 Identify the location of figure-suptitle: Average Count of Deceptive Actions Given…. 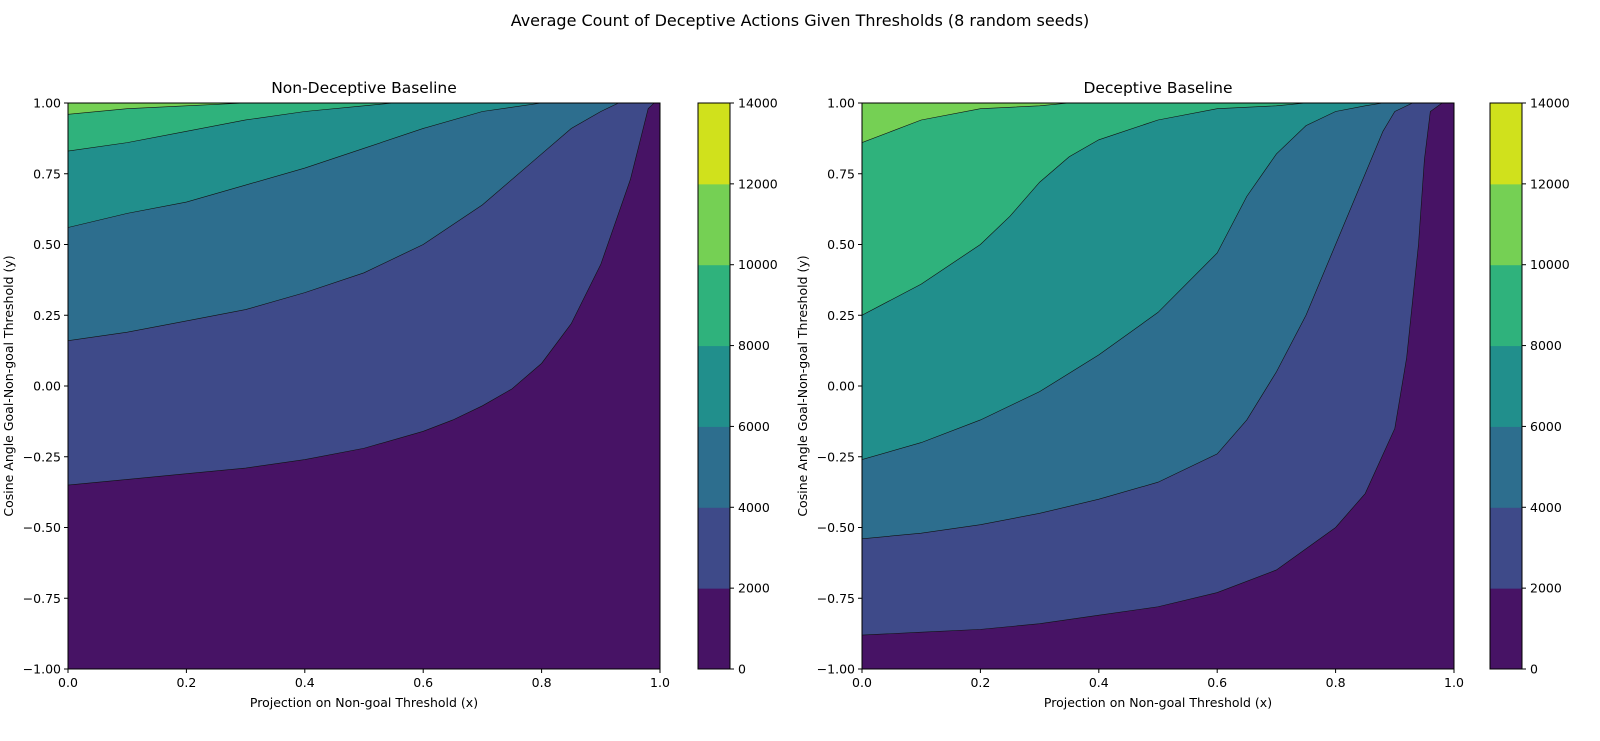
(800, 20).